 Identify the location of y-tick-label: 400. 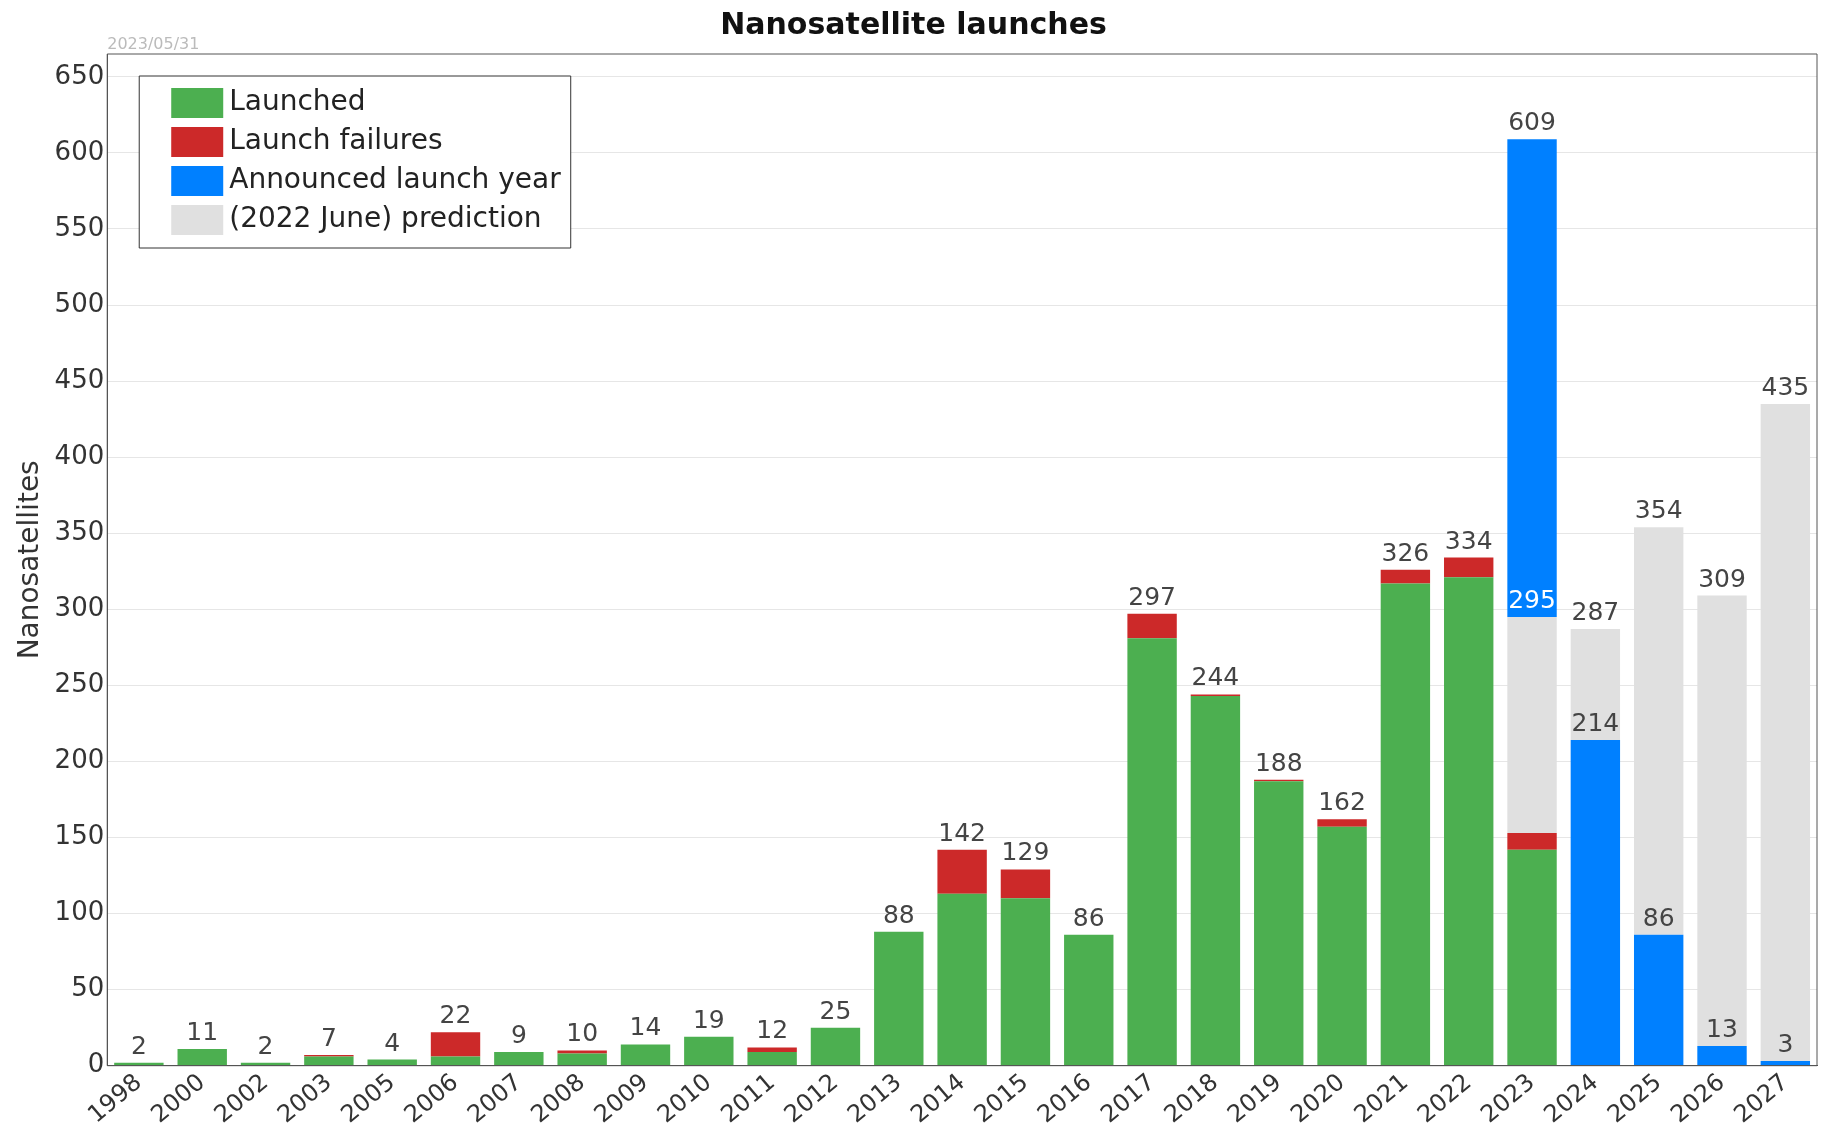
(79, 454).